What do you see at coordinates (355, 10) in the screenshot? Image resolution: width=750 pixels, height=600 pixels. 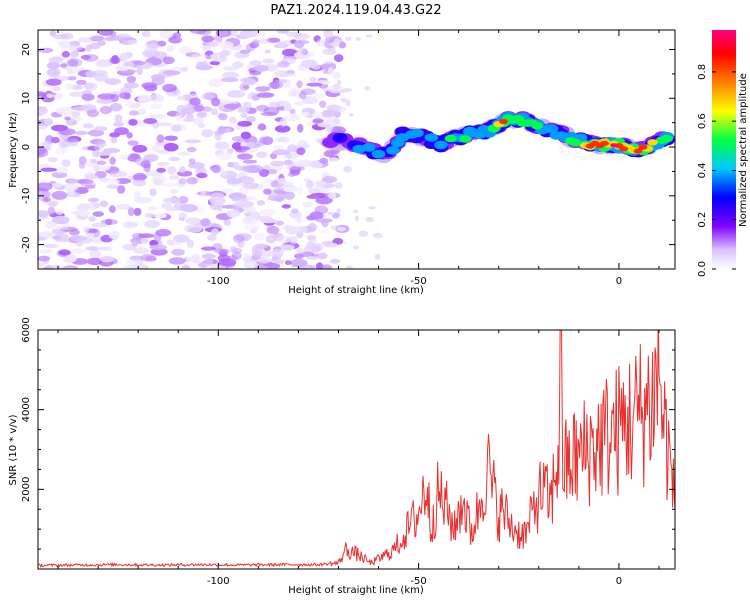 I see `figure-title: PAZ1.2024.119.04.43.G22` at bounding box center [355, 10].